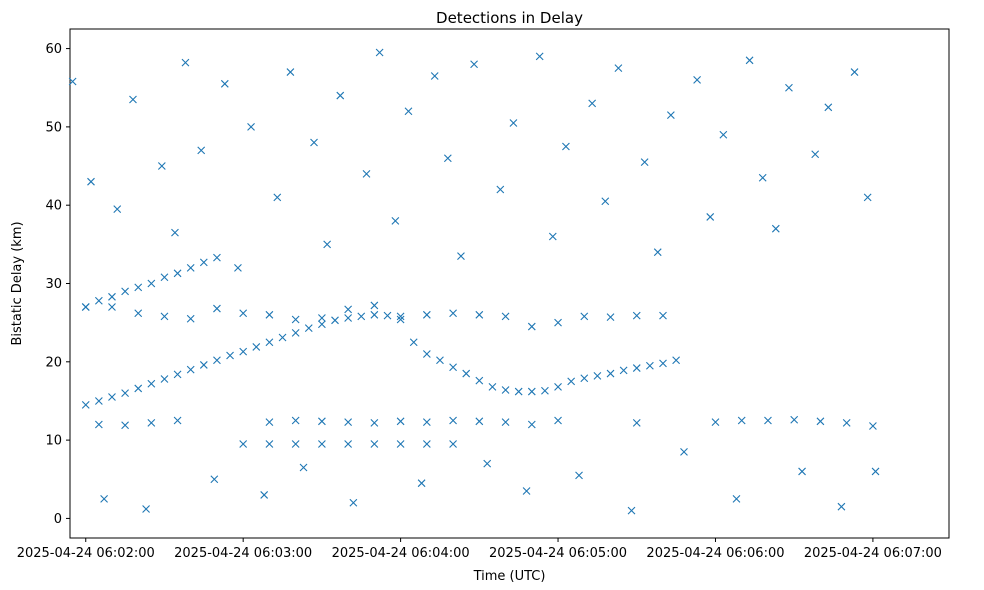  I want to click on x-tick-label: 2025-04-24 06:07:00, so click(873, 553).